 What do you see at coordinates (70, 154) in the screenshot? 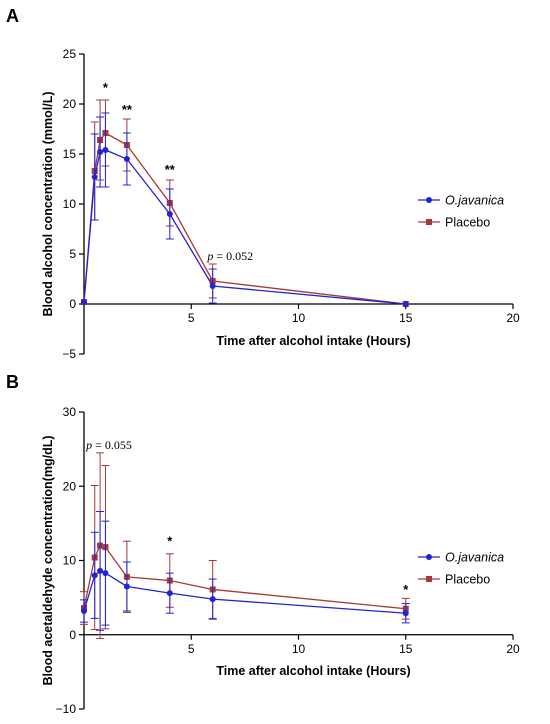
I see `y-tick-label: 15` at bounding box center [70, 154].